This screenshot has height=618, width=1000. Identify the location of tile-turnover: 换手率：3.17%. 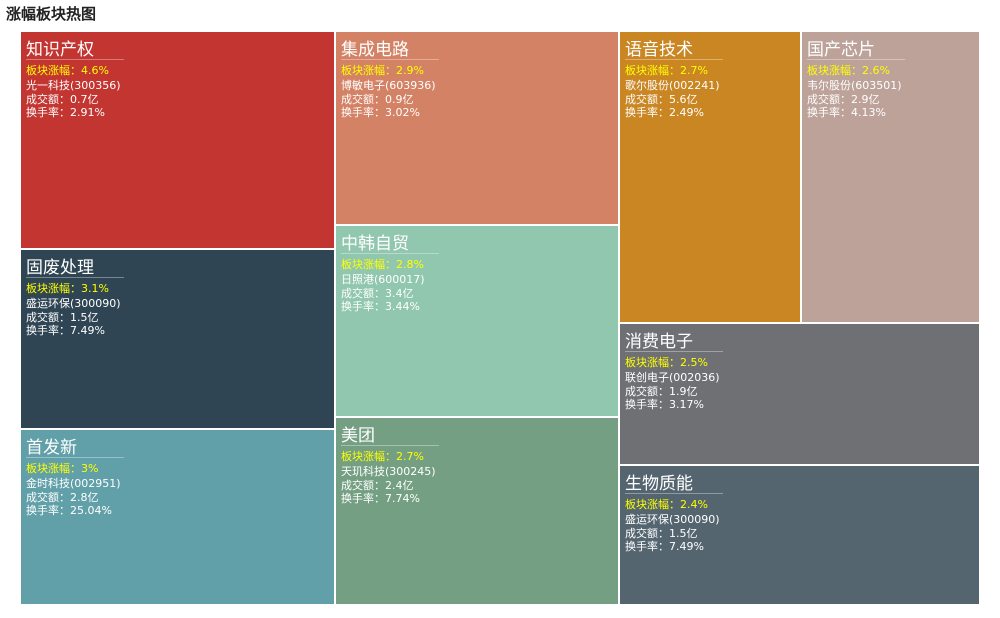
(664, 404).